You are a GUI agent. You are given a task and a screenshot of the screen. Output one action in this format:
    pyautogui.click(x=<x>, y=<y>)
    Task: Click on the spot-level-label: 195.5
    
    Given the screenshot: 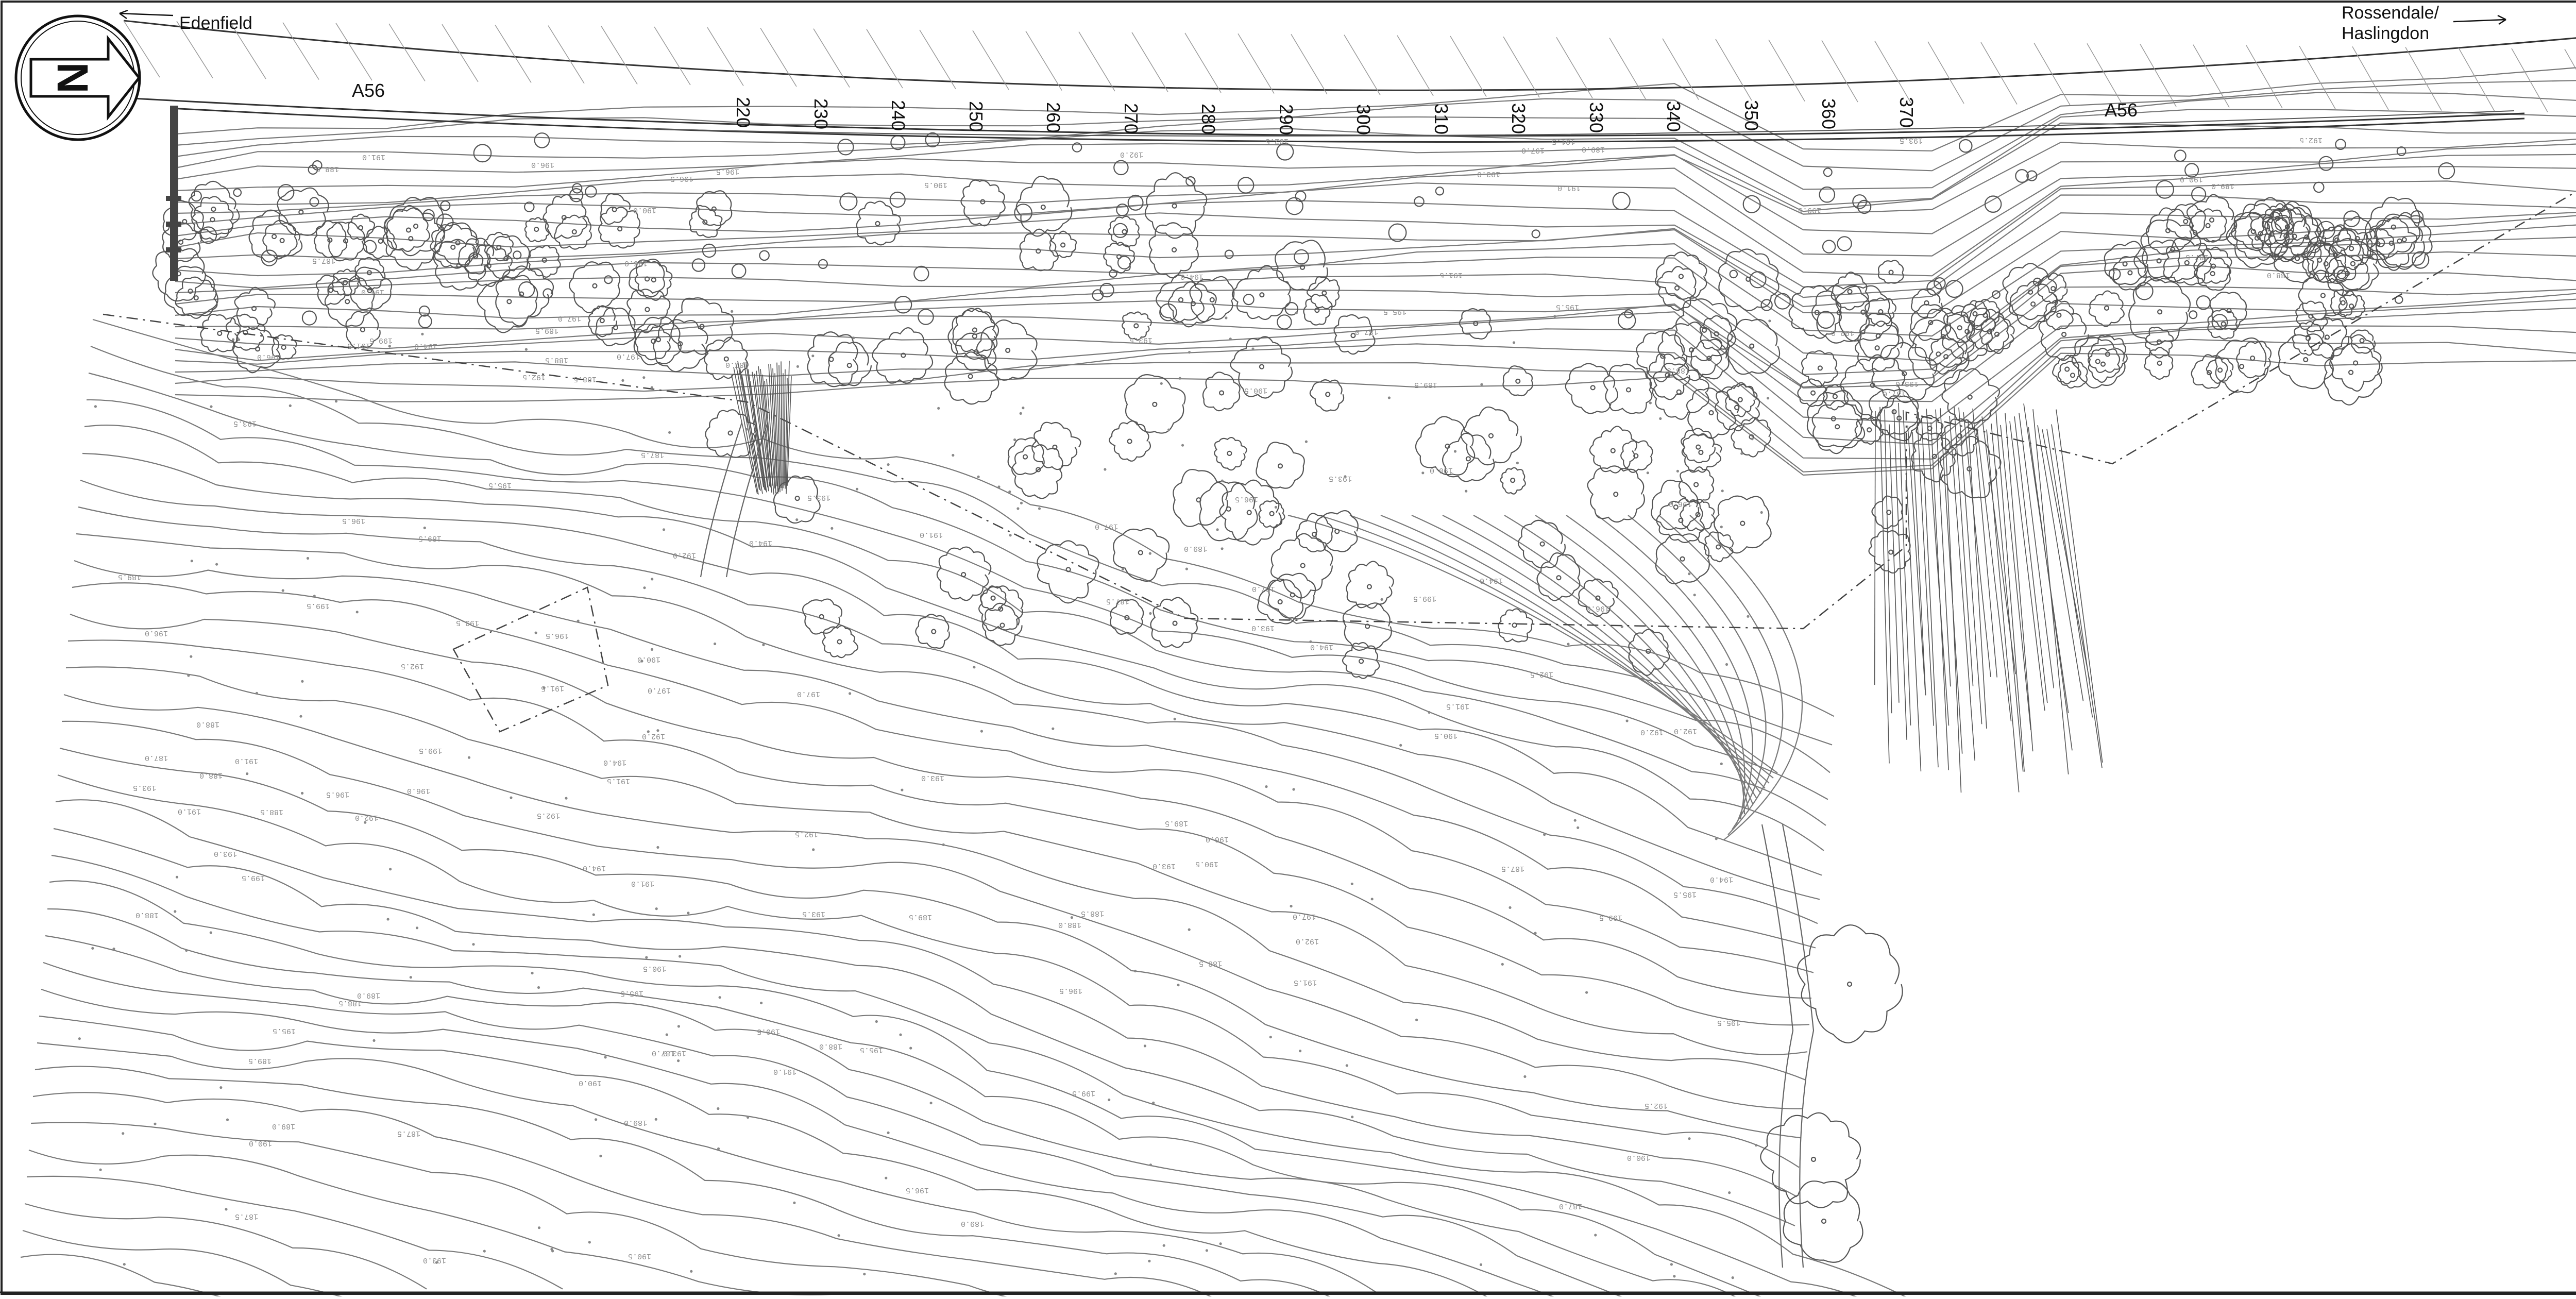 What is the action you would take?
    pyautogui.click(x=284, y=1030)
    